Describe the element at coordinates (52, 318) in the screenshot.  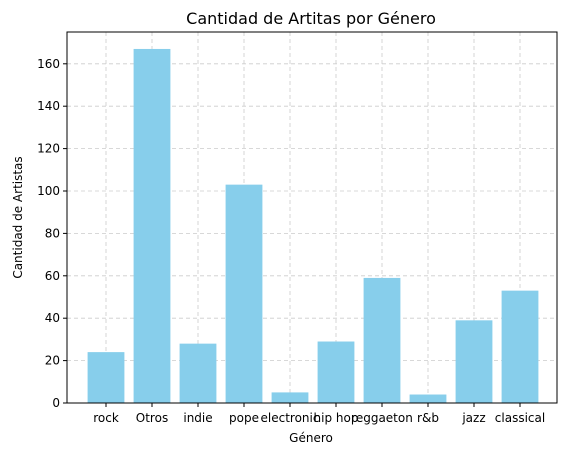
I see `y-tick-label: 40` at that location.